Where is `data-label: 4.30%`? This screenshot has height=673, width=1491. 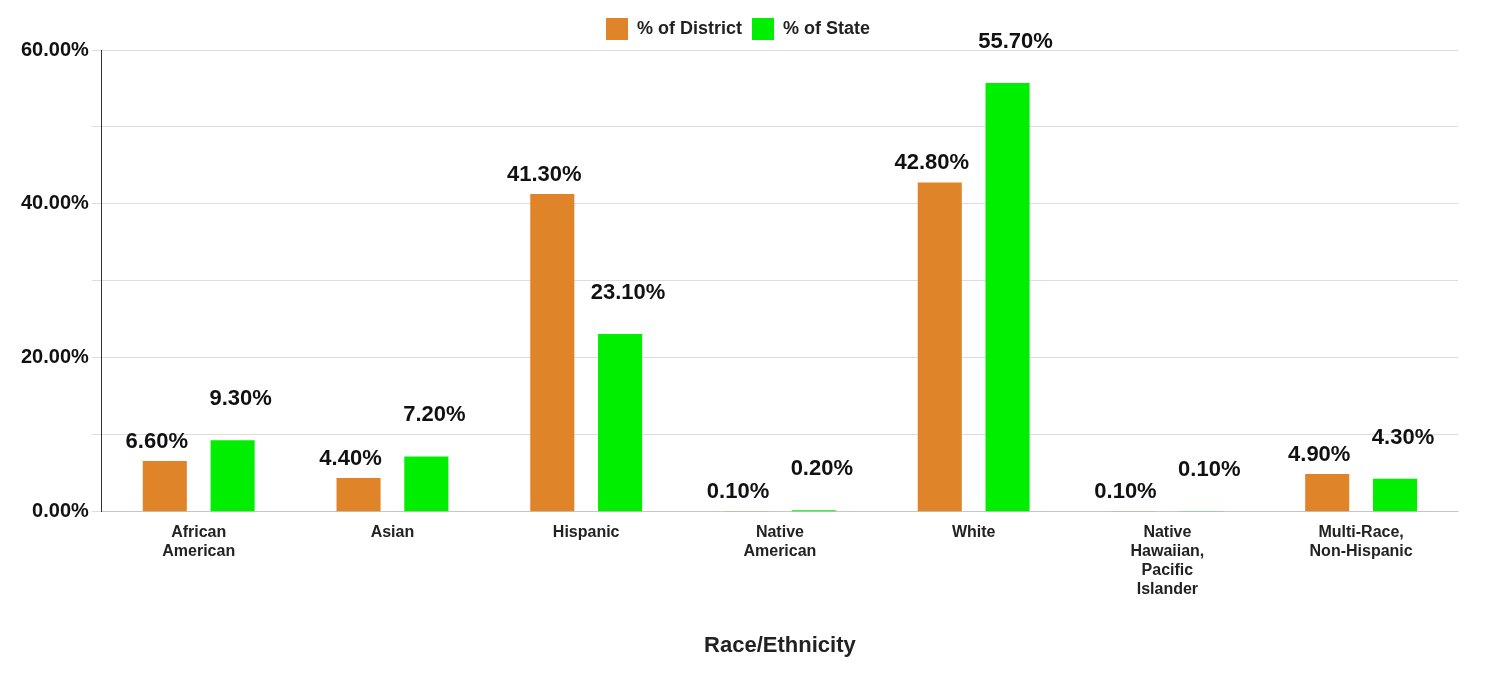
data-label: 4.30% is located at coordinates (1403, 436).